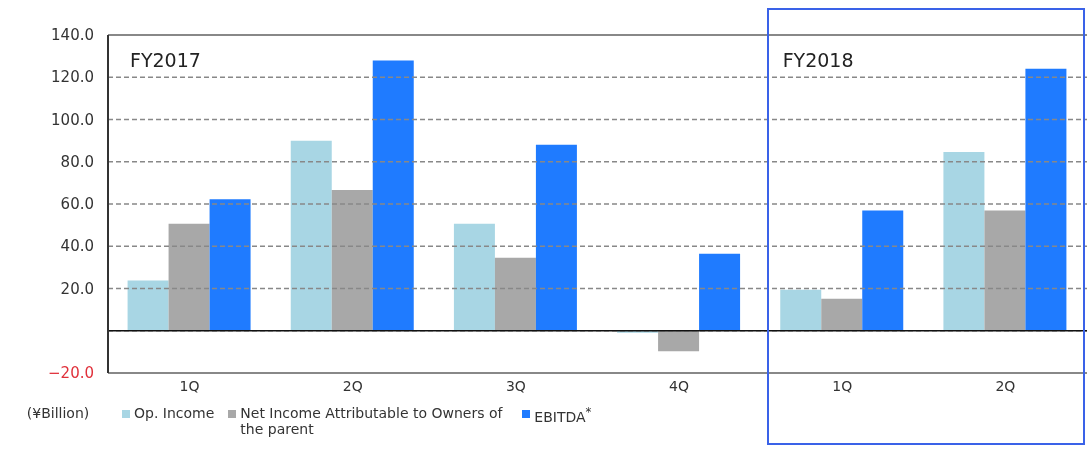 This screenshot has height=455, width=1087. What do you see at coordinates (72, 77) in the screenshot?
I see `y-tick-label: 120.0` at bounding box center [72, 77].